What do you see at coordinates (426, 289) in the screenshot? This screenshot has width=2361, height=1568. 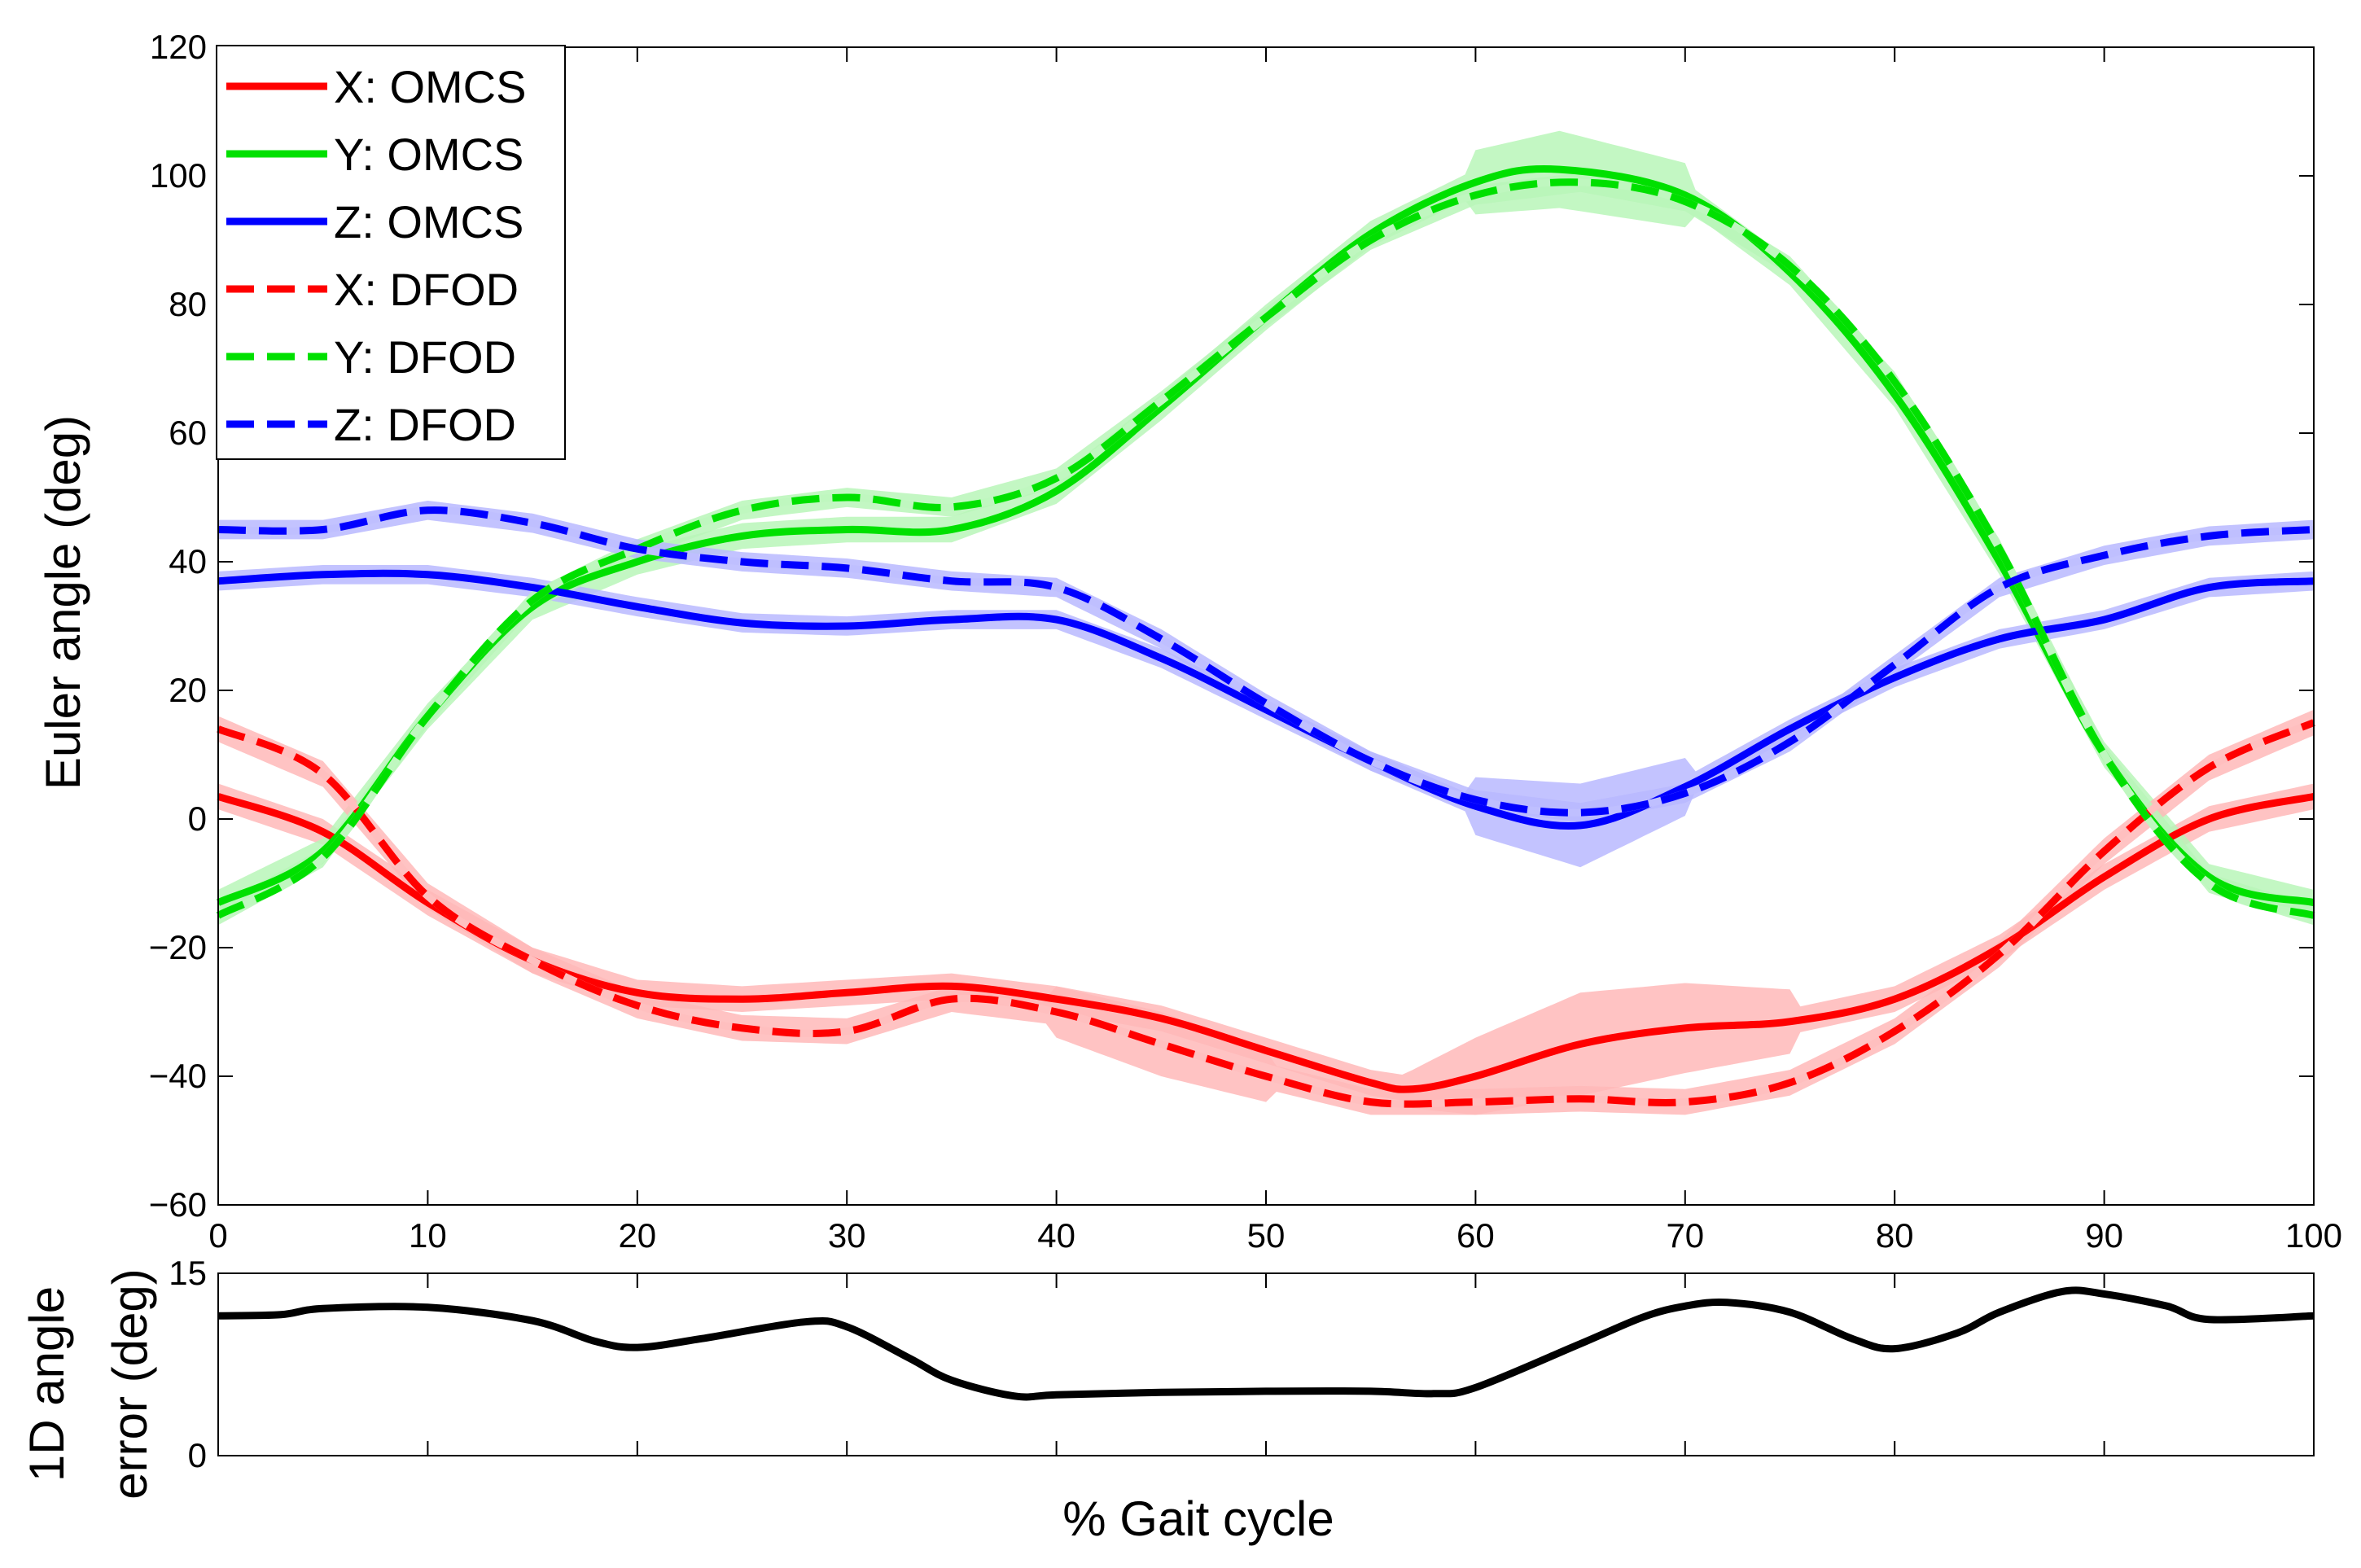 I see `legend-label: X: DFOD` at bounding box center [426, 289].